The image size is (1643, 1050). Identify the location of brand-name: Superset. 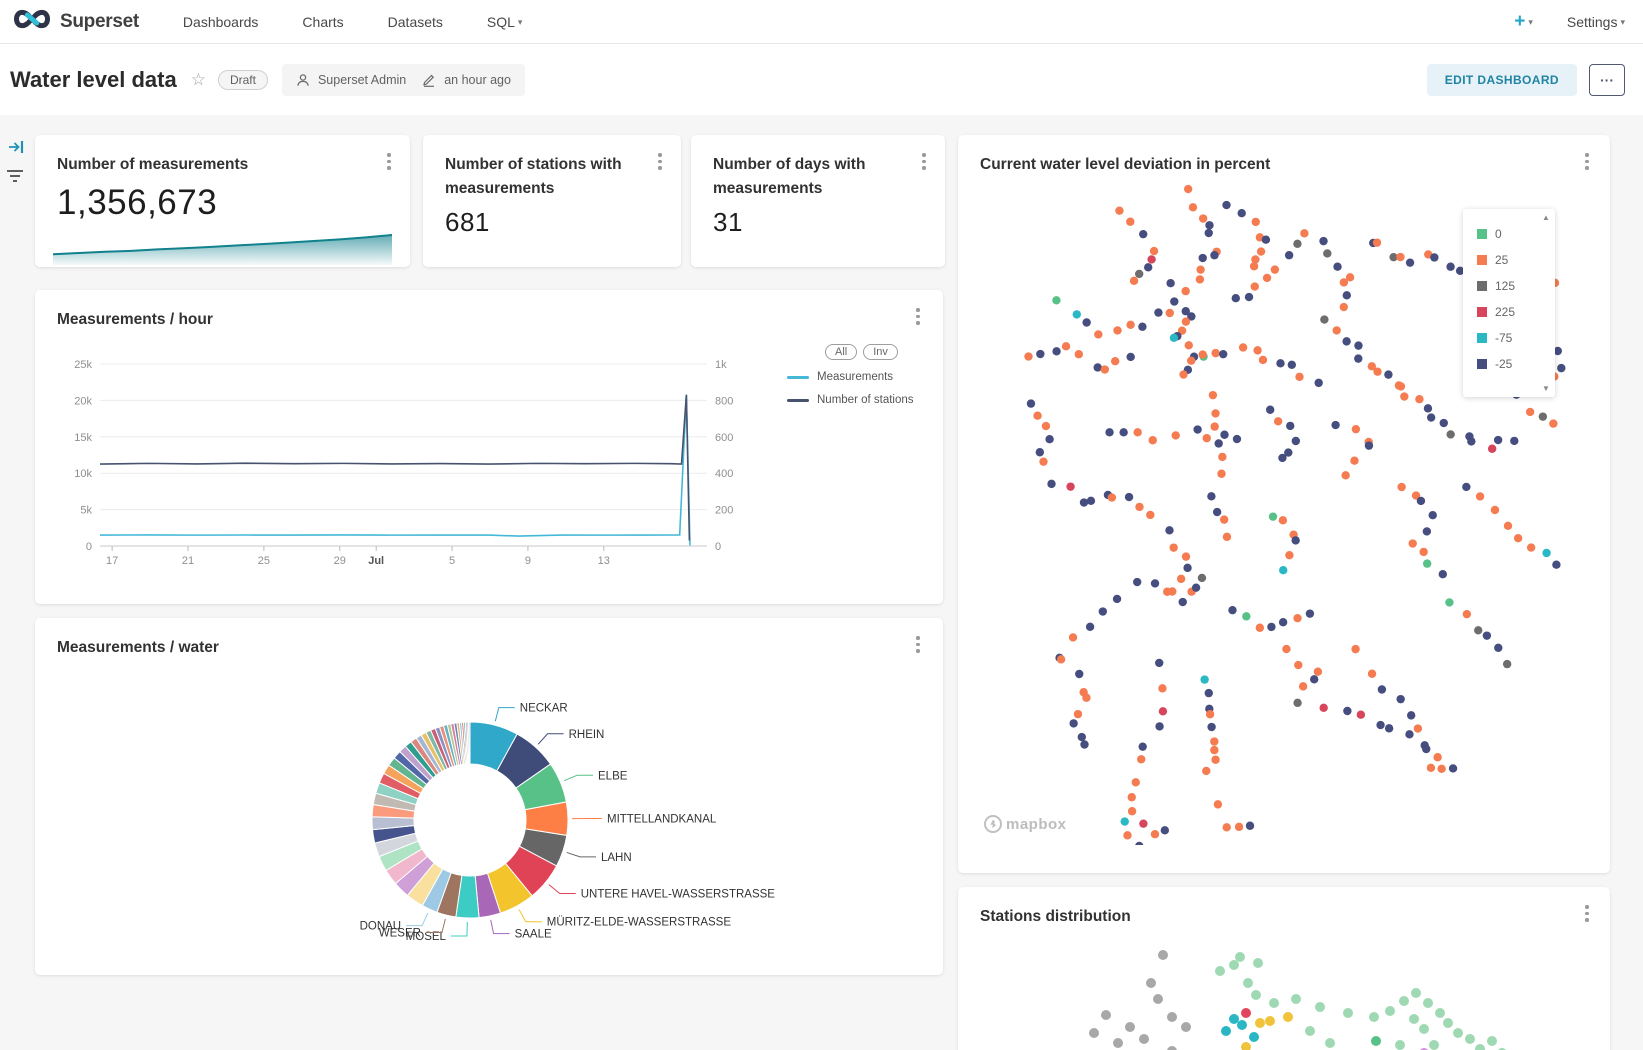
(99, 21).